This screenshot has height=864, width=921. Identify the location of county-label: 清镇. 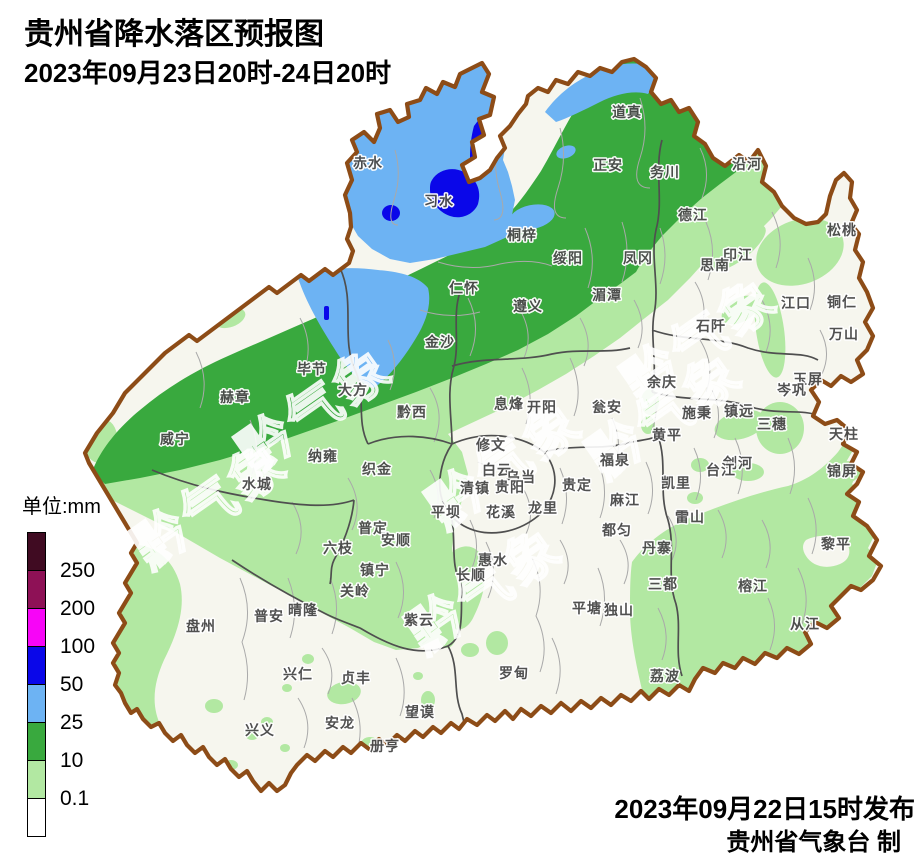
(475, 488).